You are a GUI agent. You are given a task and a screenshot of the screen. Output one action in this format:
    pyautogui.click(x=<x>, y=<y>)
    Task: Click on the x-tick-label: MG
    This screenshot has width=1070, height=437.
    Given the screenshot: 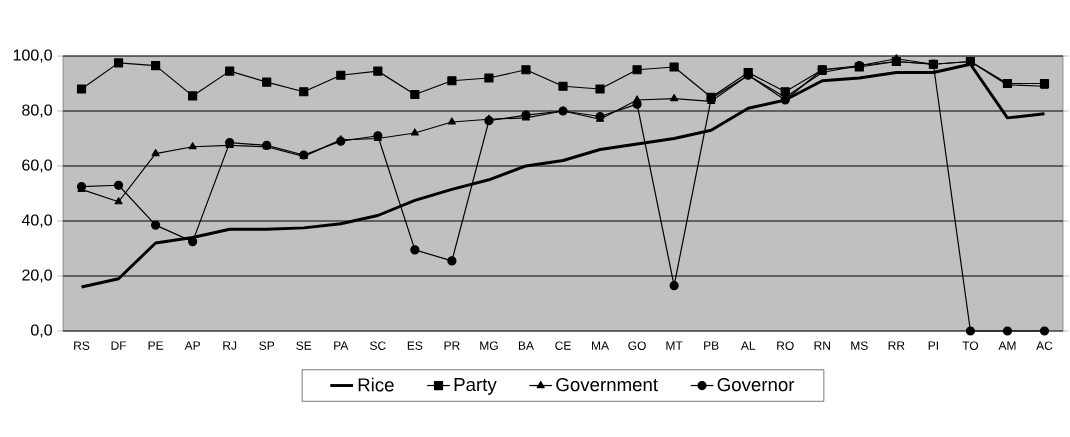 What is the action you would take?
    pyautogui.click(x=489, y=345)
    